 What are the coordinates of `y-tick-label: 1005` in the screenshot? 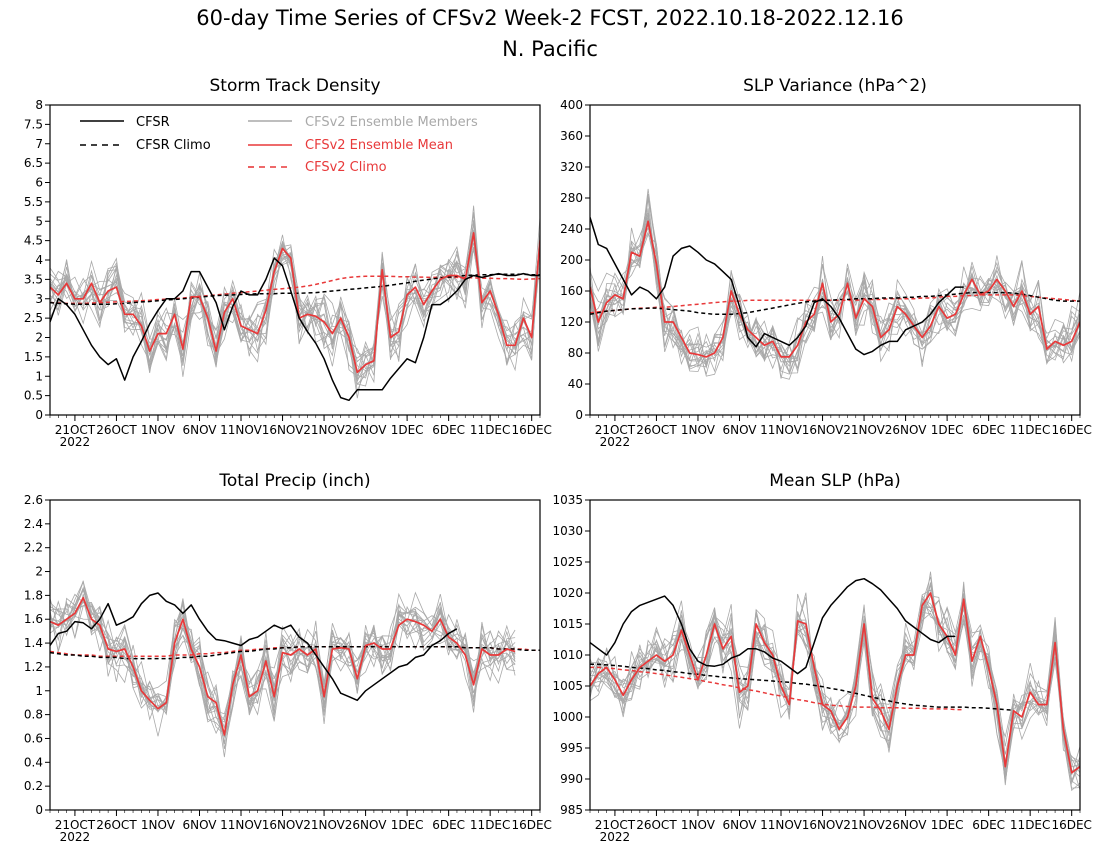 It's located at (567, 686).